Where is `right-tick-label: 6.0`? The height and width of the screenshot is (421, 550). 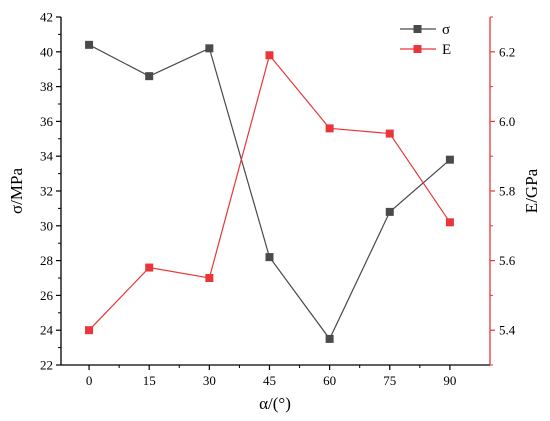 right-tick-label: 6.0 is located at coordinates (507, 121).